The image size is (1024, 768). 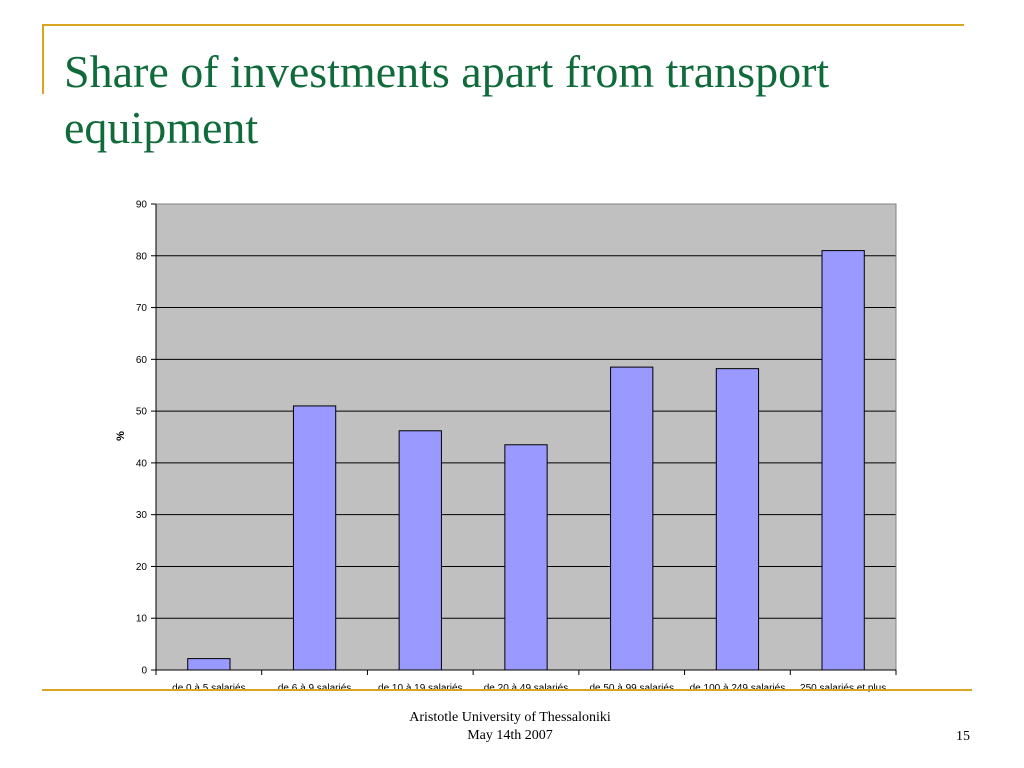 What do you see at coordinates (510, 717) in the screenshot?
I see `footer-institution: Aristotle University of Thessaloniki` at bounding box center [510, 717].